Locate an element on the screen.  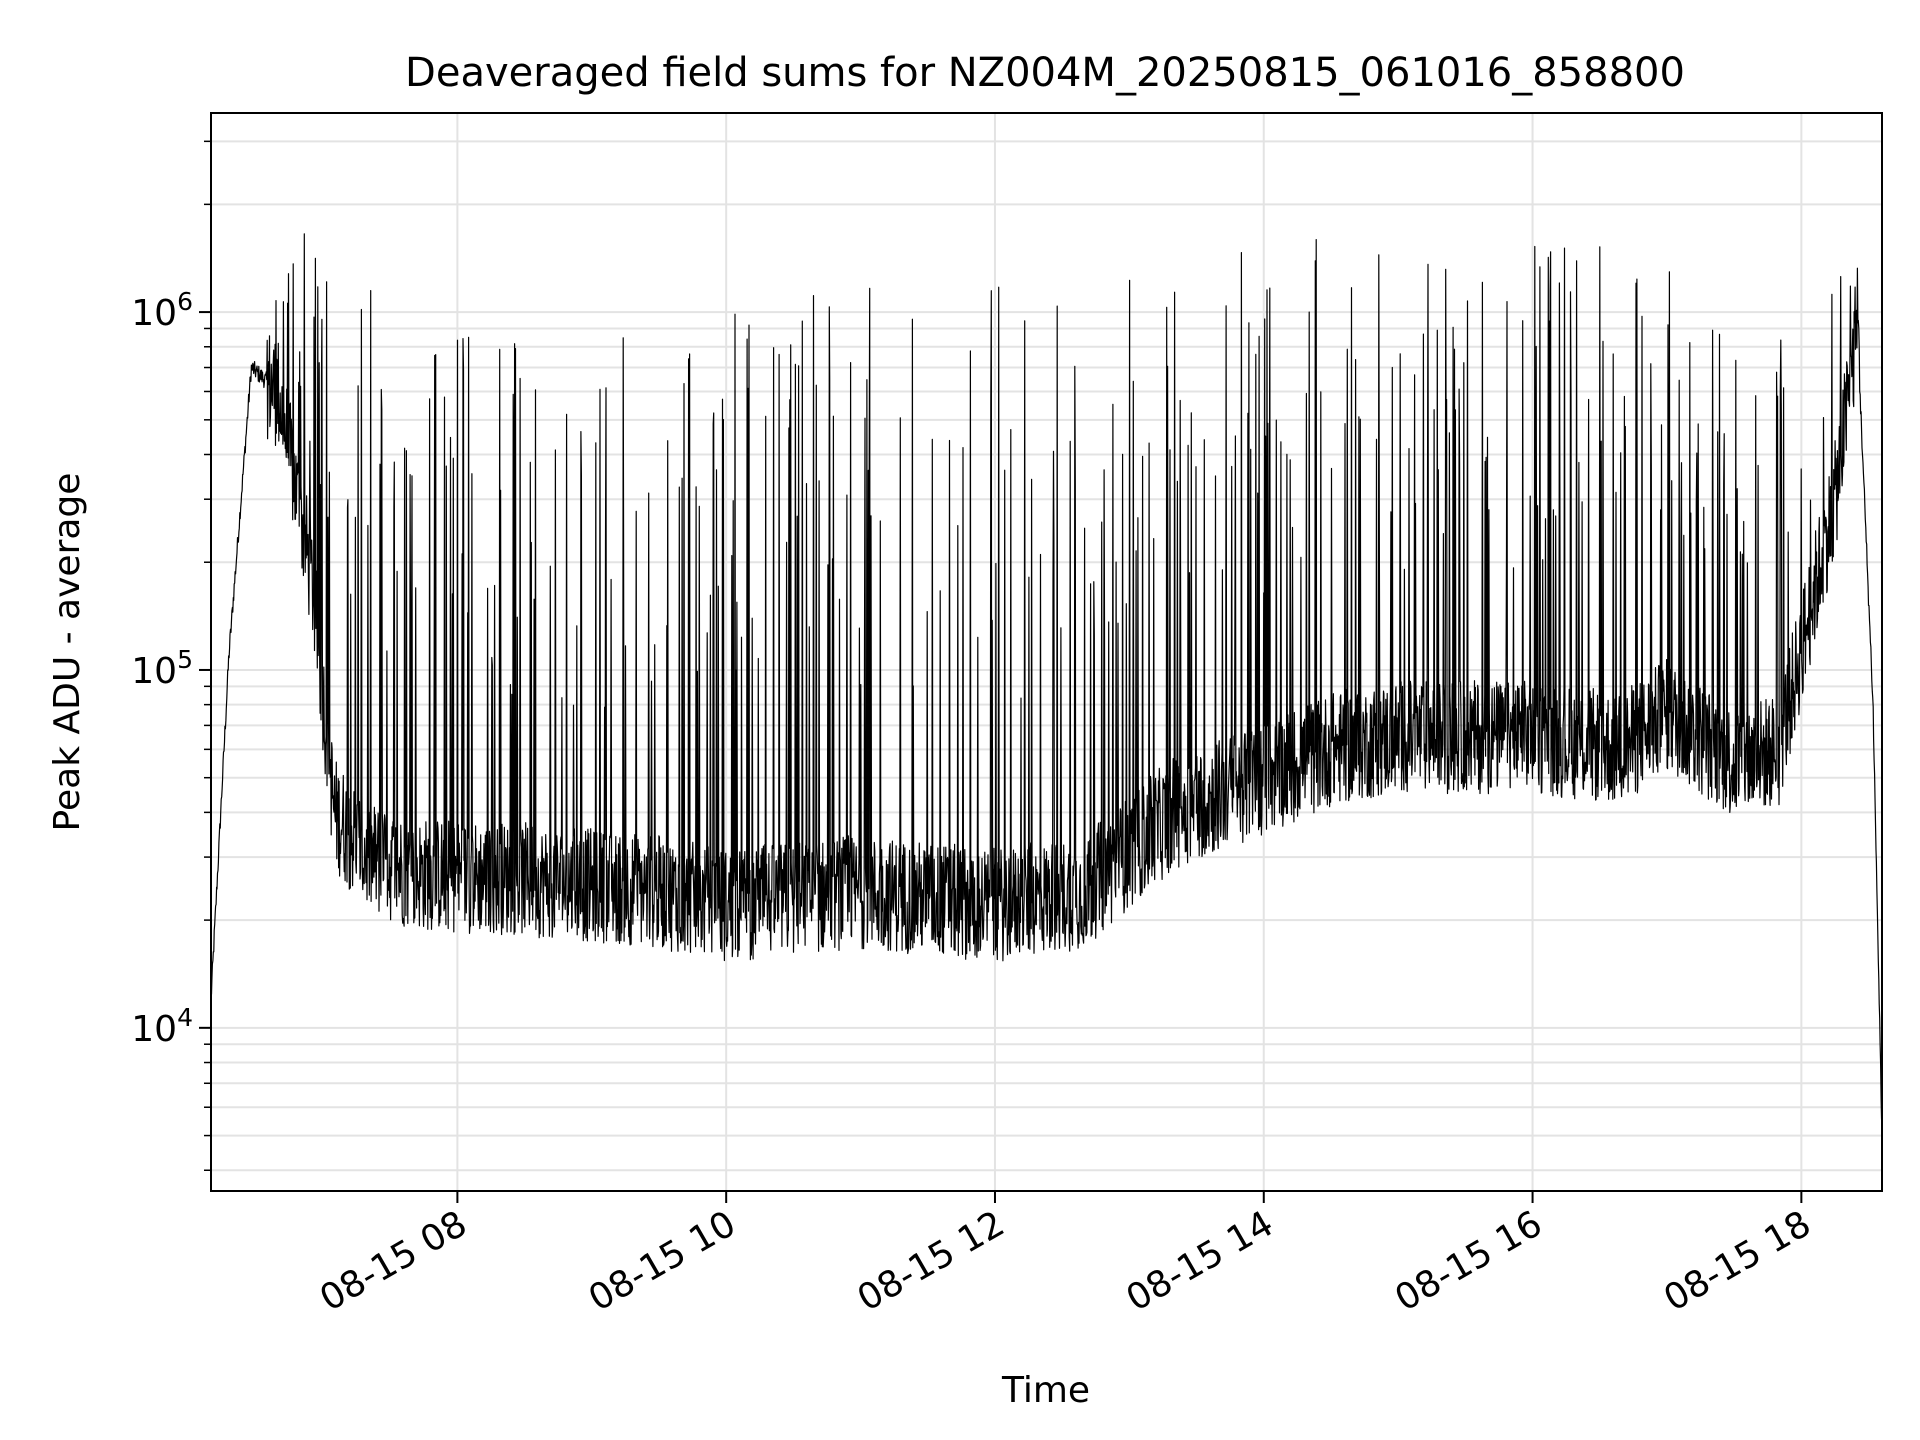
x-tick-label: 08-15 08 is located at coordinates (393, 1261).